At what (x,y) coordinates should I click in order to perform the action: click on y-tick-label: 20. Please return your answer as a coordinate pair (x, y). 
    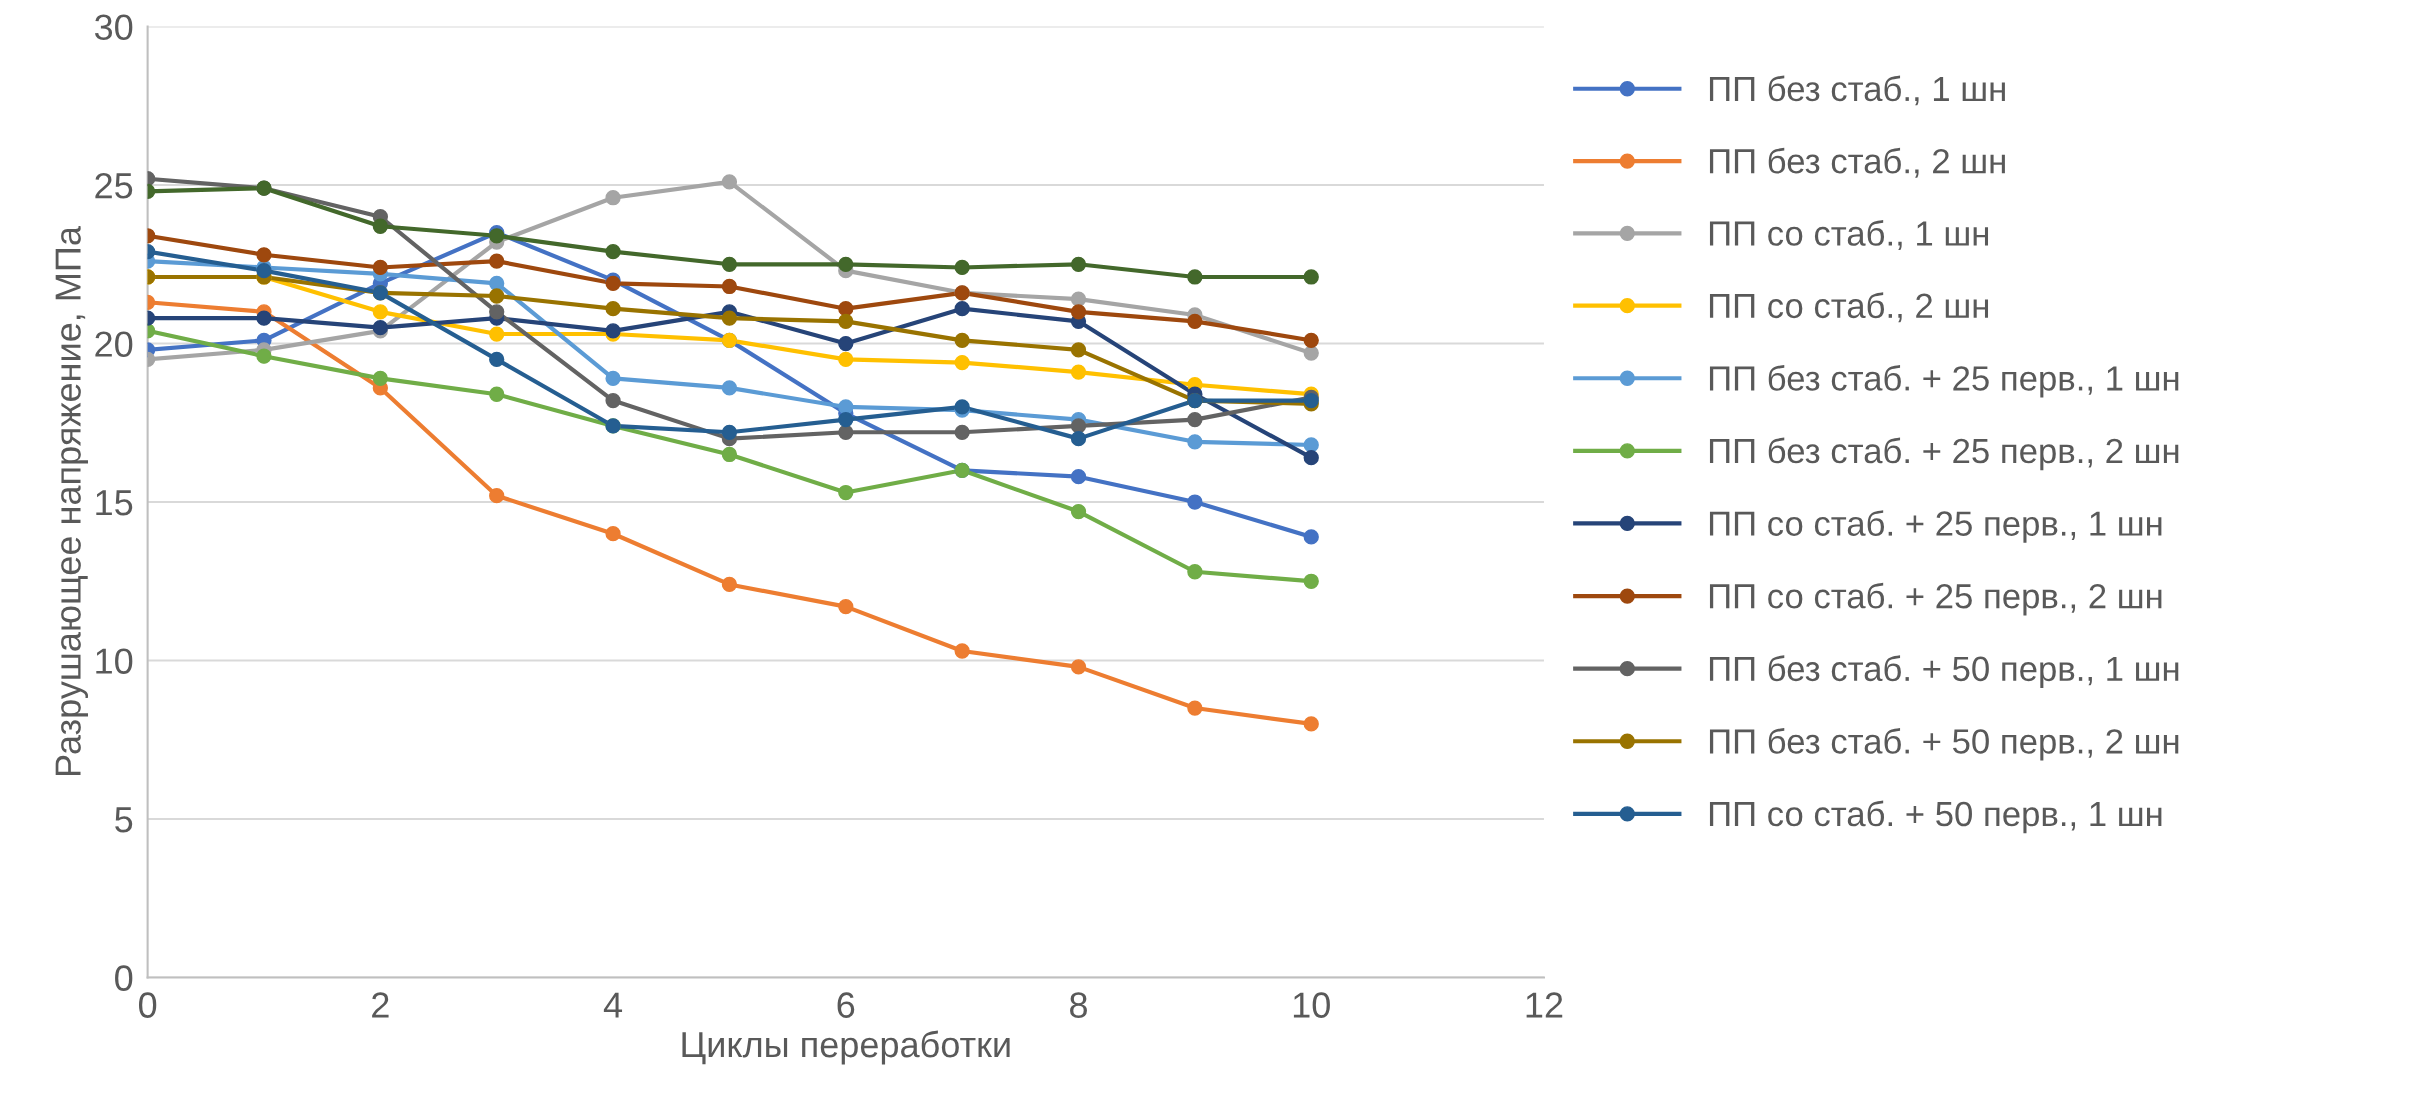
    Looking at the image, I should click on (114, 344).